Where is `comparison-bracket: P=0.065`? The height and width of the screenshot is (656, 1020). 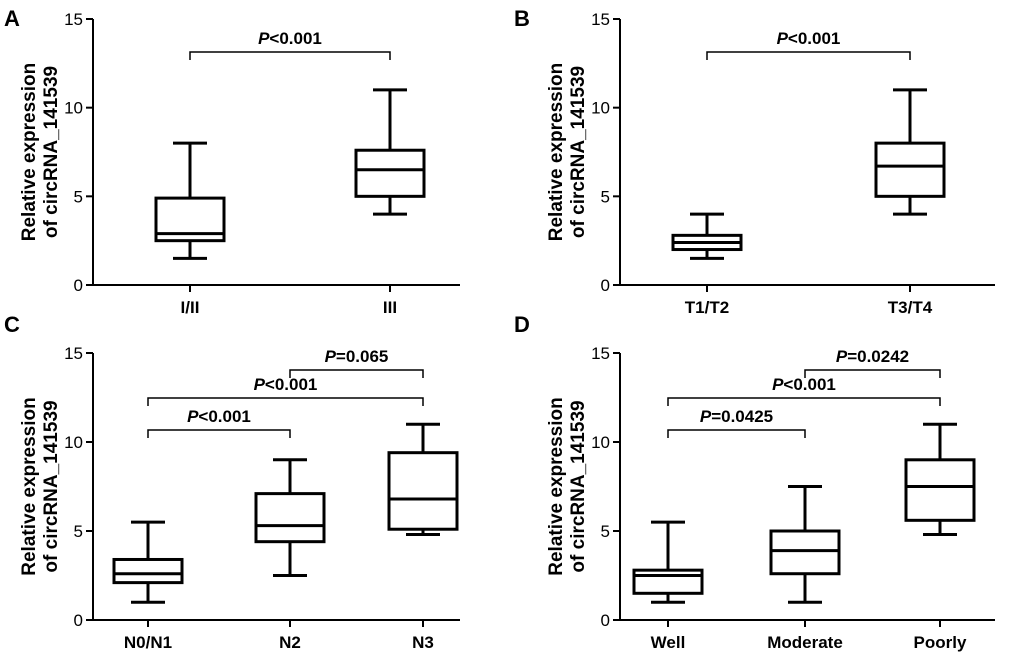
comparison-bracket: P=0.065 is located at coordinates (356, 362).